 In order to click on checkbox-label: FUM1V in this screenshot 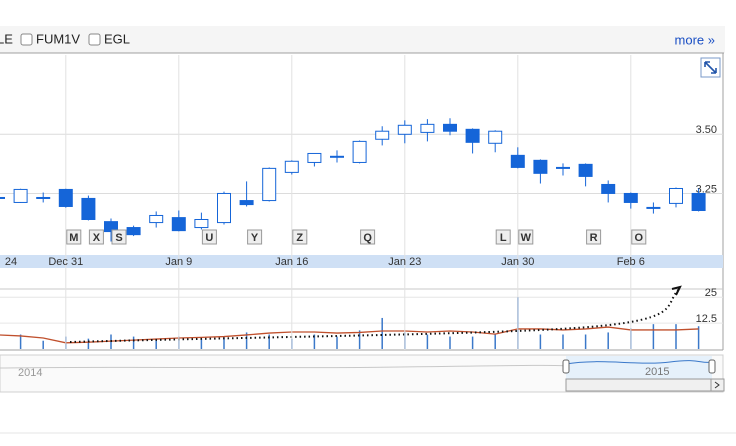, I will do `click(58, 38)`.